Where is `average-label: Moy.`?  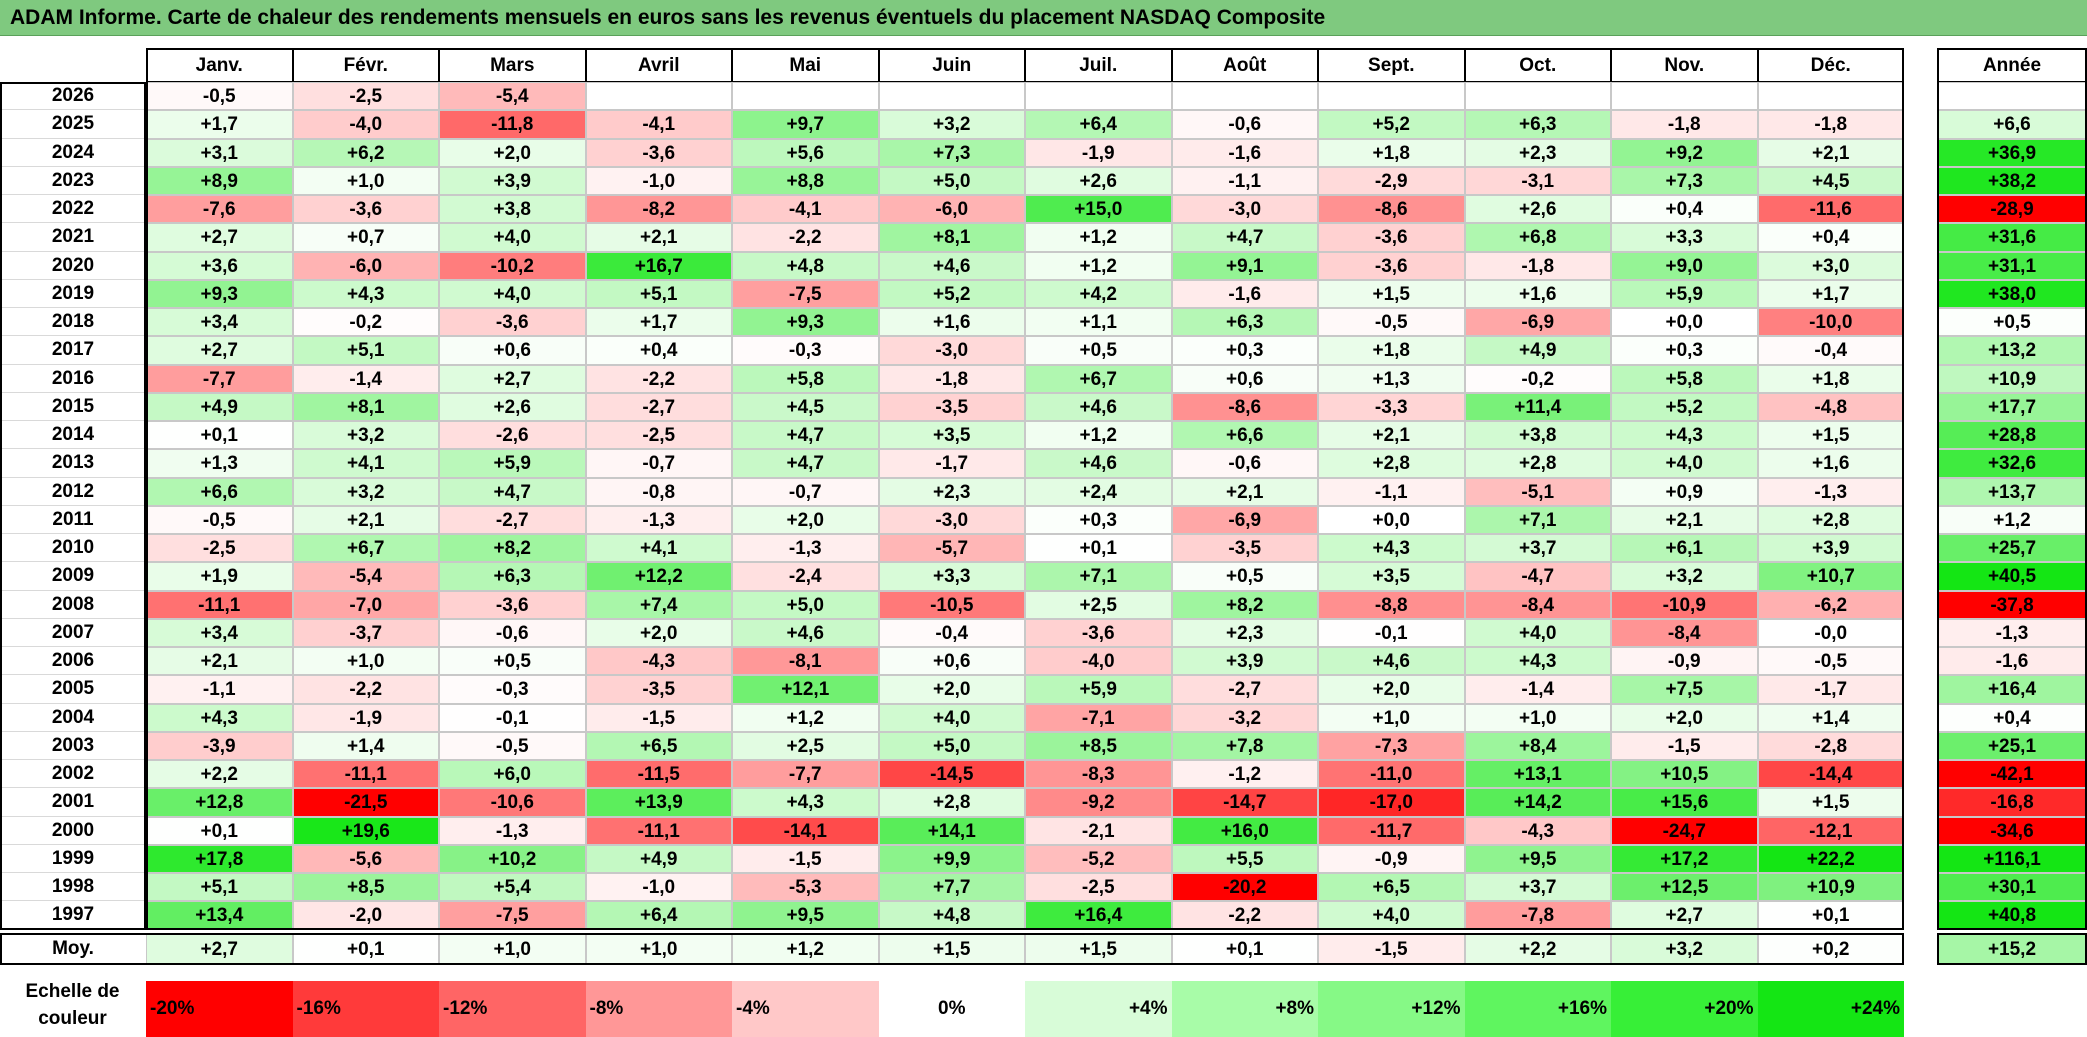
average-label: Moy. is located at coordinates (73, 948).